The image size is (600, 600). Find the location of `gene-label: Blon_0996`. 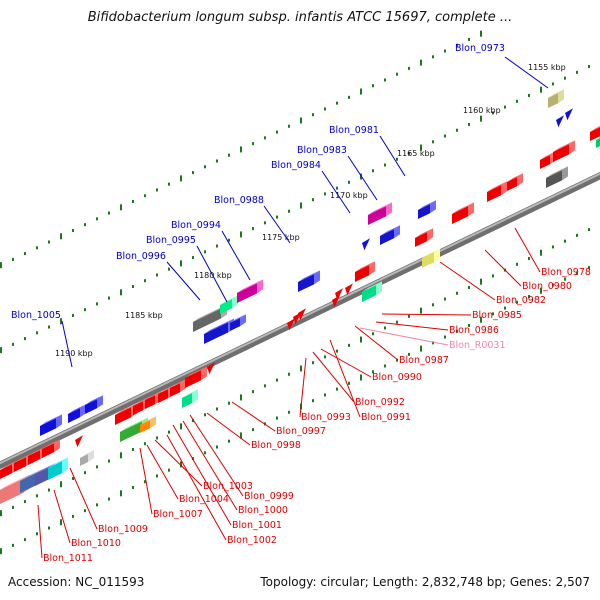

gene-label: Blon_0996 is located at coordinates (141, 256).